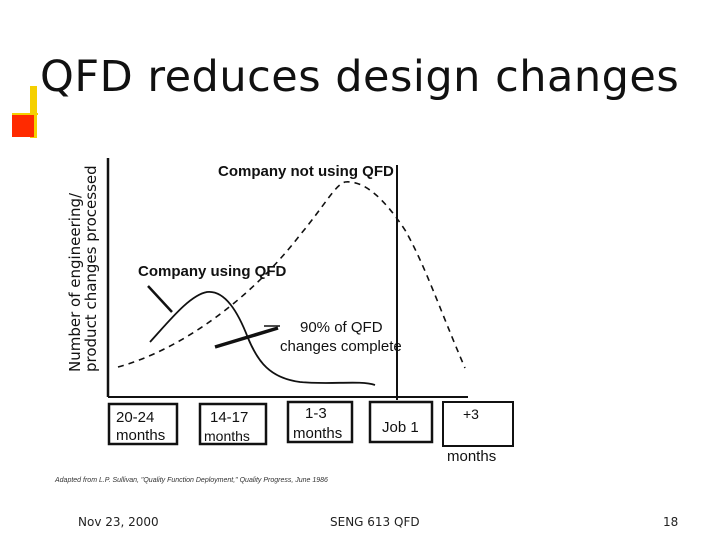 This screenshot has width=720, height=540. Describe the element at coordinates (23, 126) in the screenshot. I see `decor-red-square` at that location.